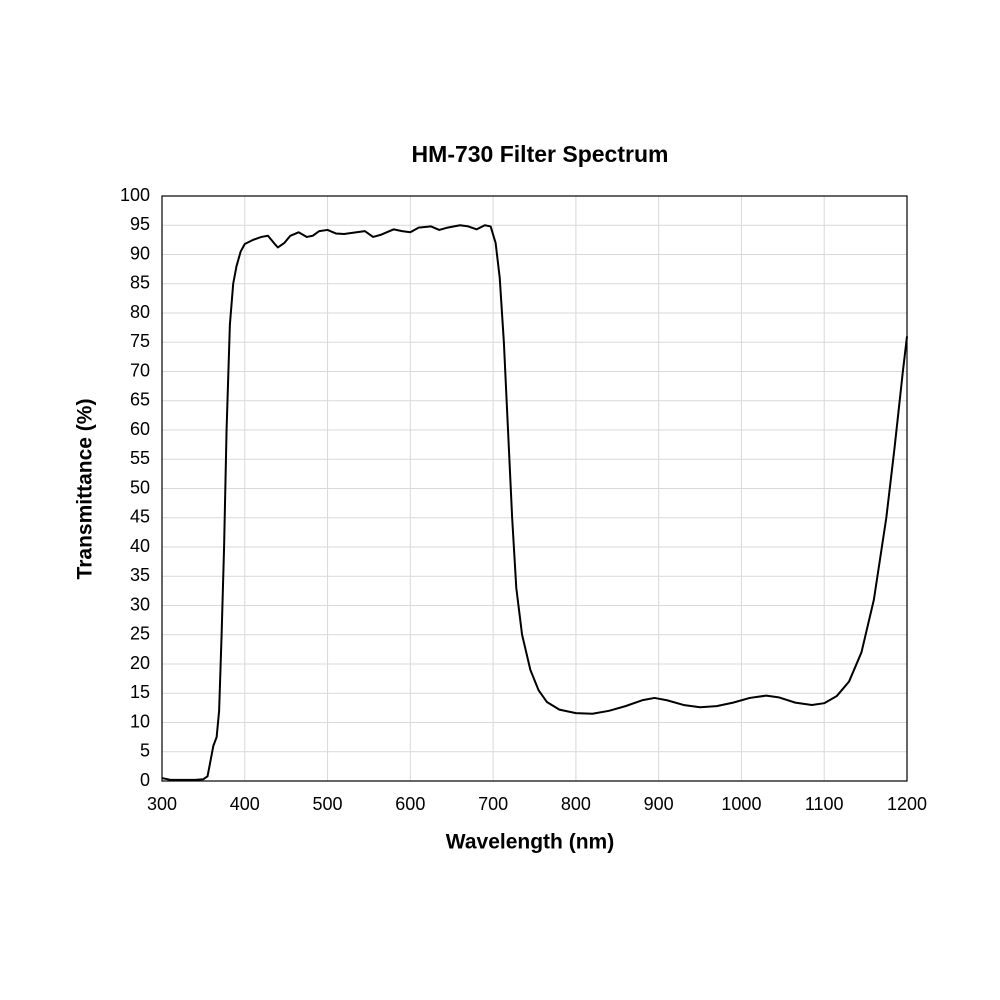  Describe the element at coordinates (140, 224) in the screenshot. I see `y-tick-label: 95` at that location.